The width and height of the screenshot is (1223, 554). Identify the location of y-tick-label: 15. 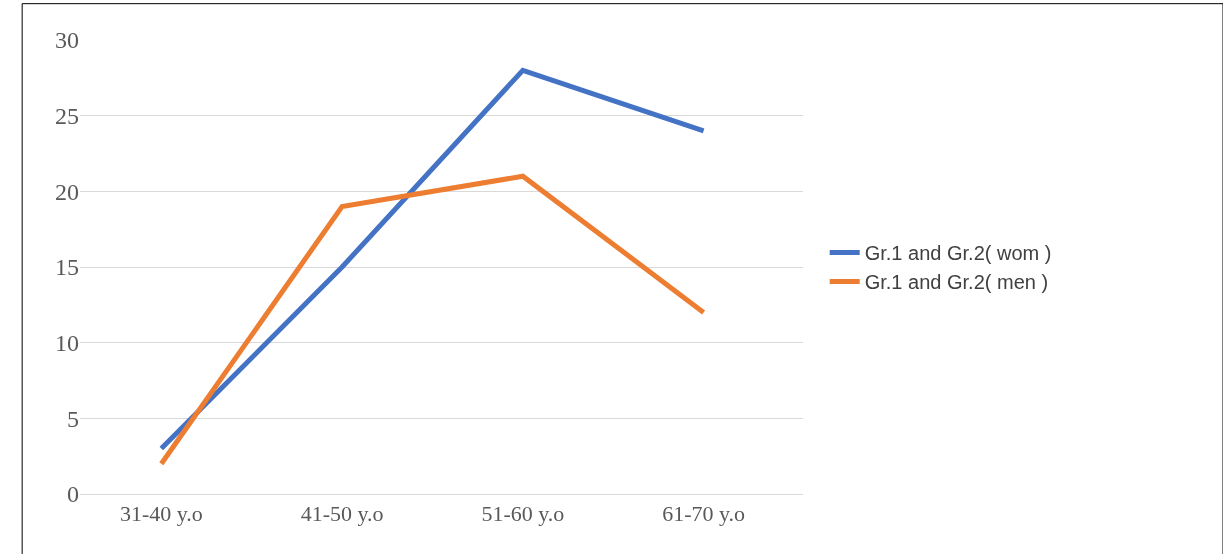
(67, 267).